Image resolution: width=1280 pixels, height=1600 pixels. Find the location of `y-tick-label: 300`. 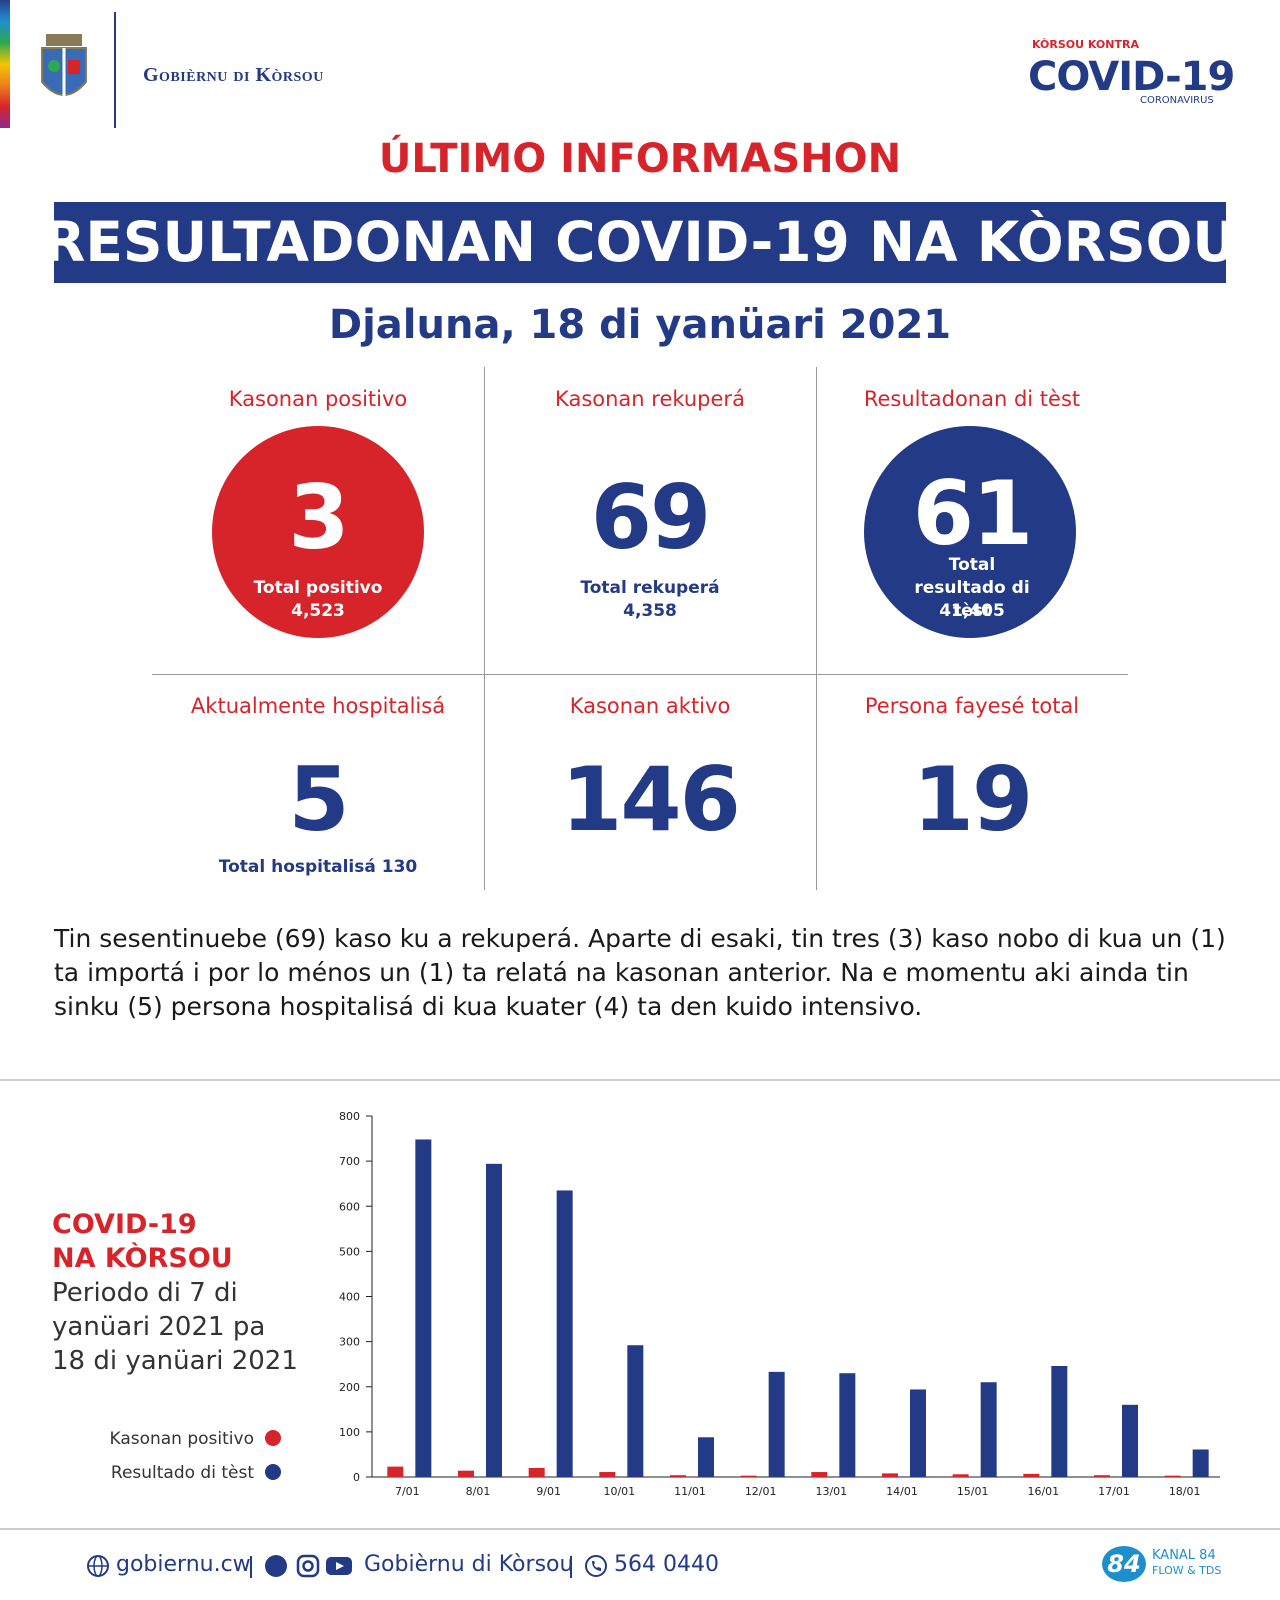

y-tick-label: 300 is located at coordinates (349, 1342).